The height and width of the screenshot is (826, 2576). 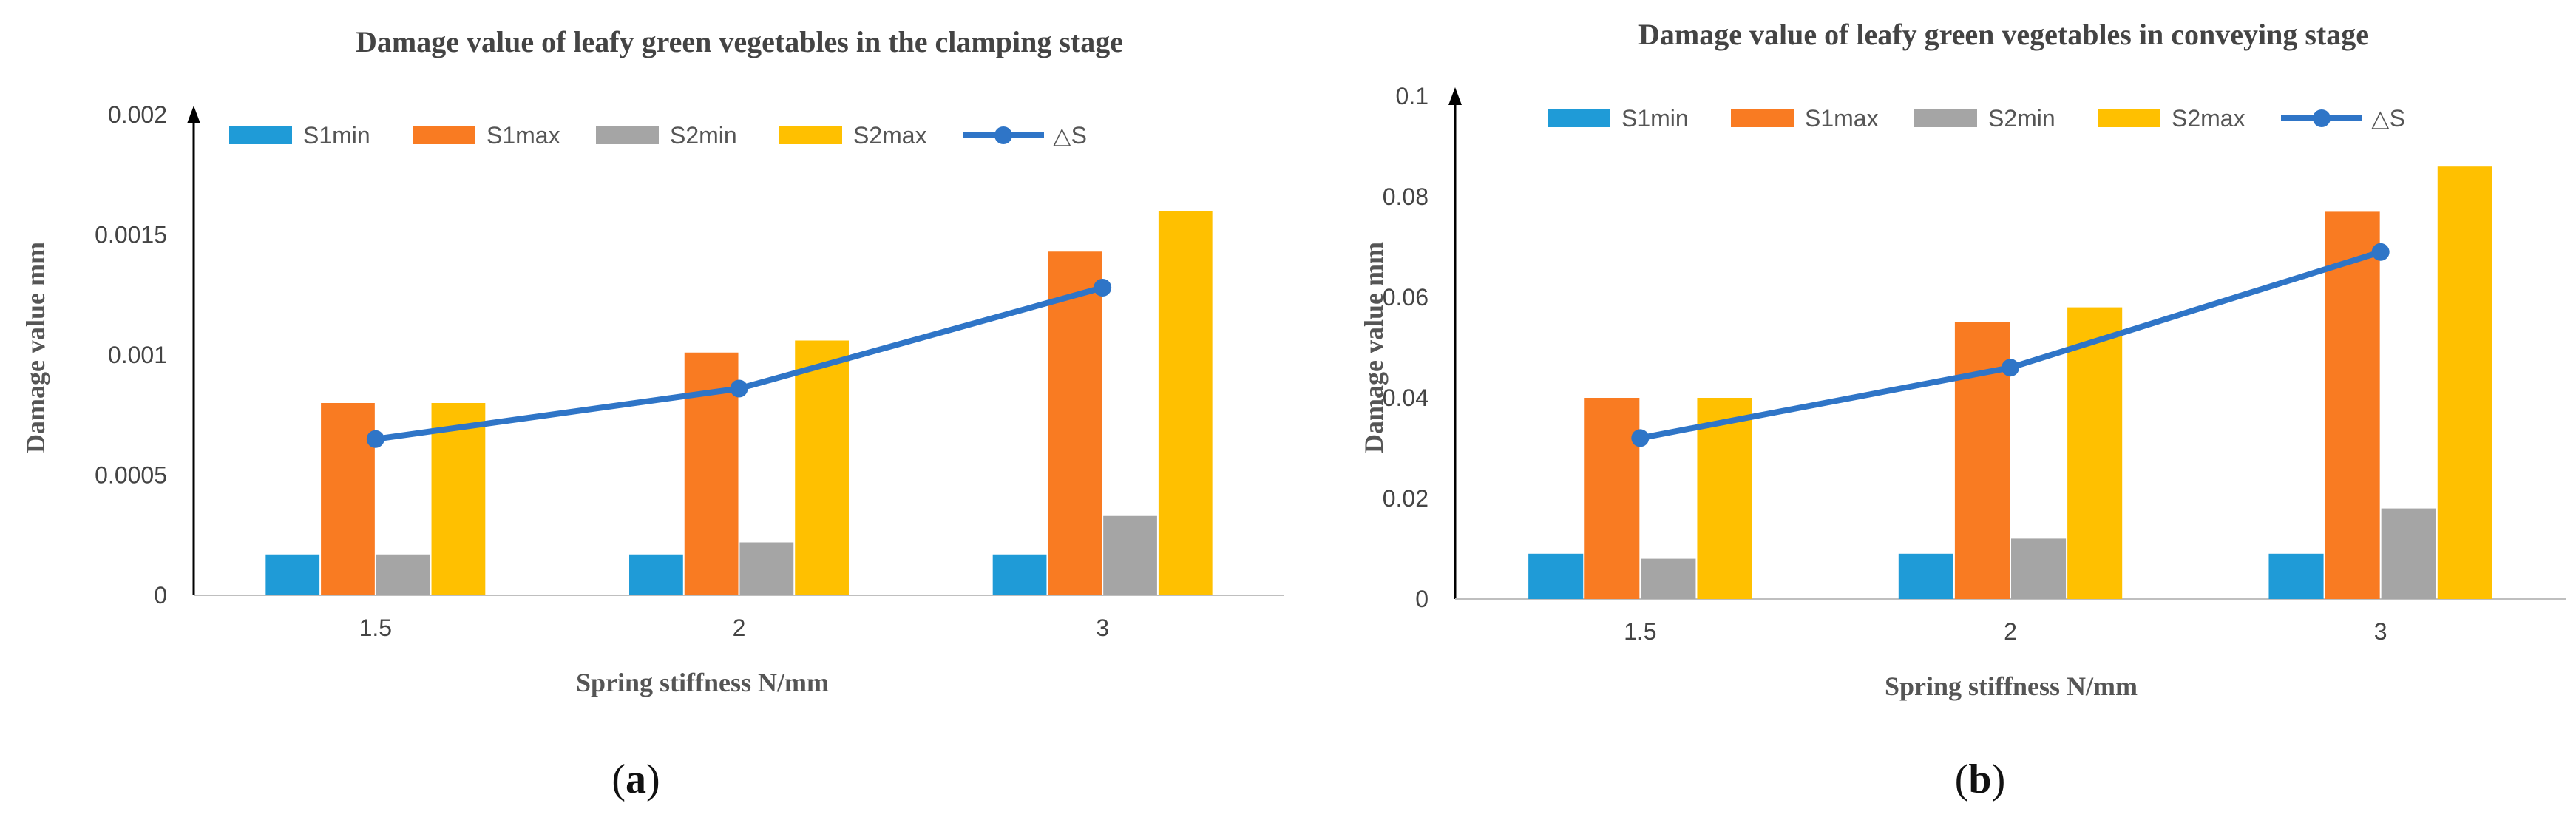 I want to click on y-tick-label: 0.001, so click(x=137, y=355).